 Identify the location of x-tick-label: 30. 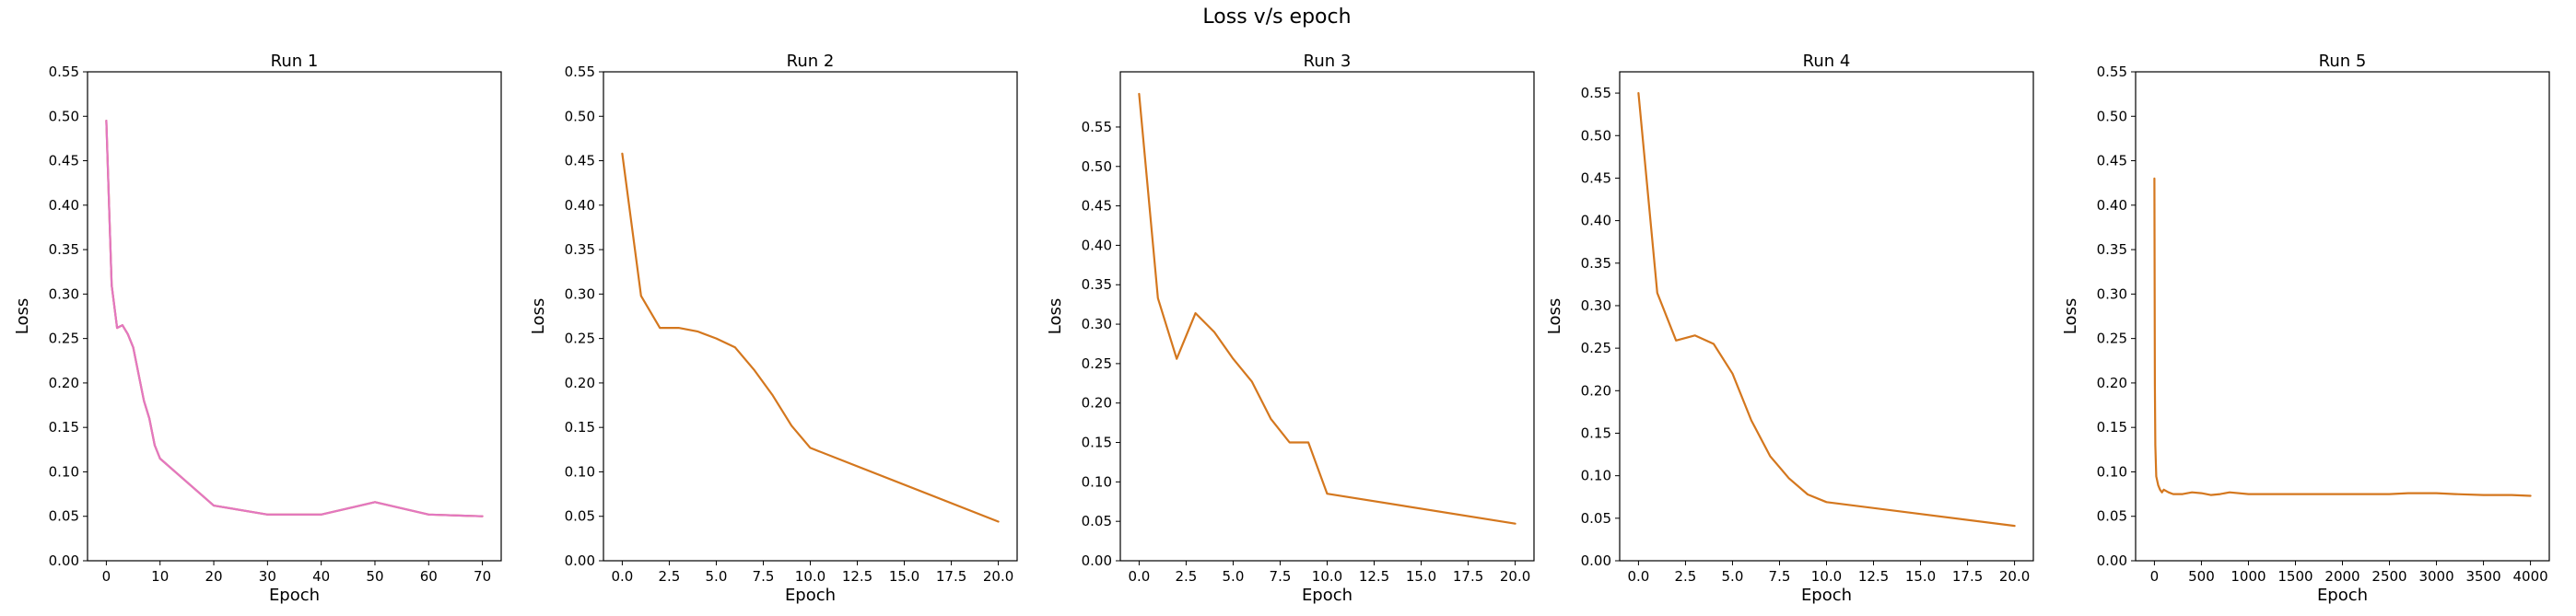
(267, 577).